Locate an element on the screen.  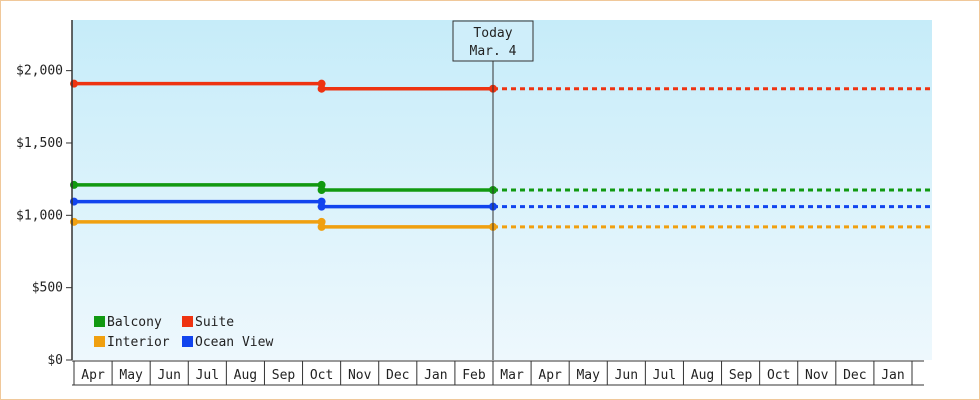
legend-label: Balcony is located at coordinates (134, 322).